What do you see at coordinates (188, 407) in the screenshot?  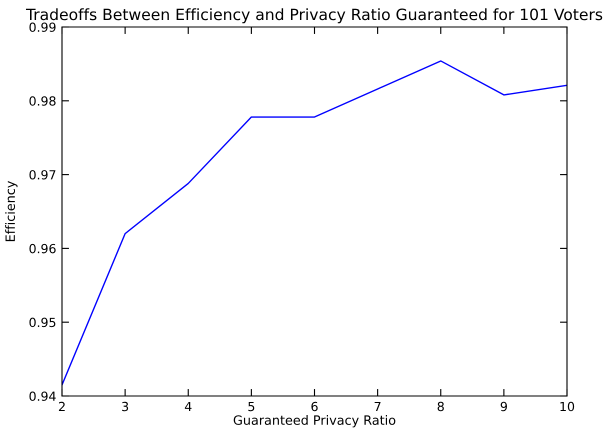 I see `x-tick-label: 4` at bounding box center [188, 407].